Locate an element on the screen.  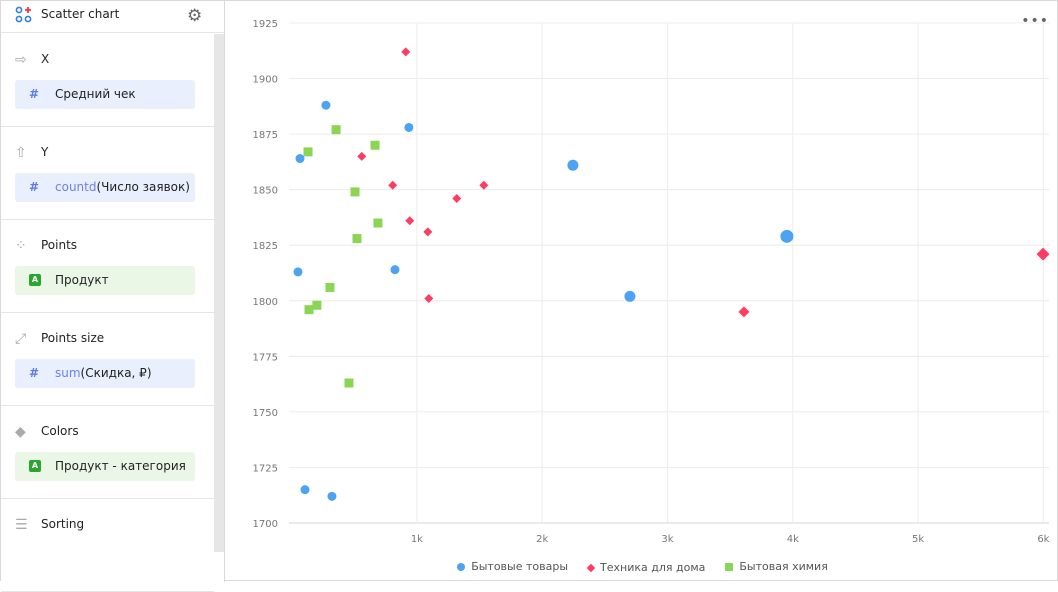
field-name: Продукт is located at coordinates (82, 280).